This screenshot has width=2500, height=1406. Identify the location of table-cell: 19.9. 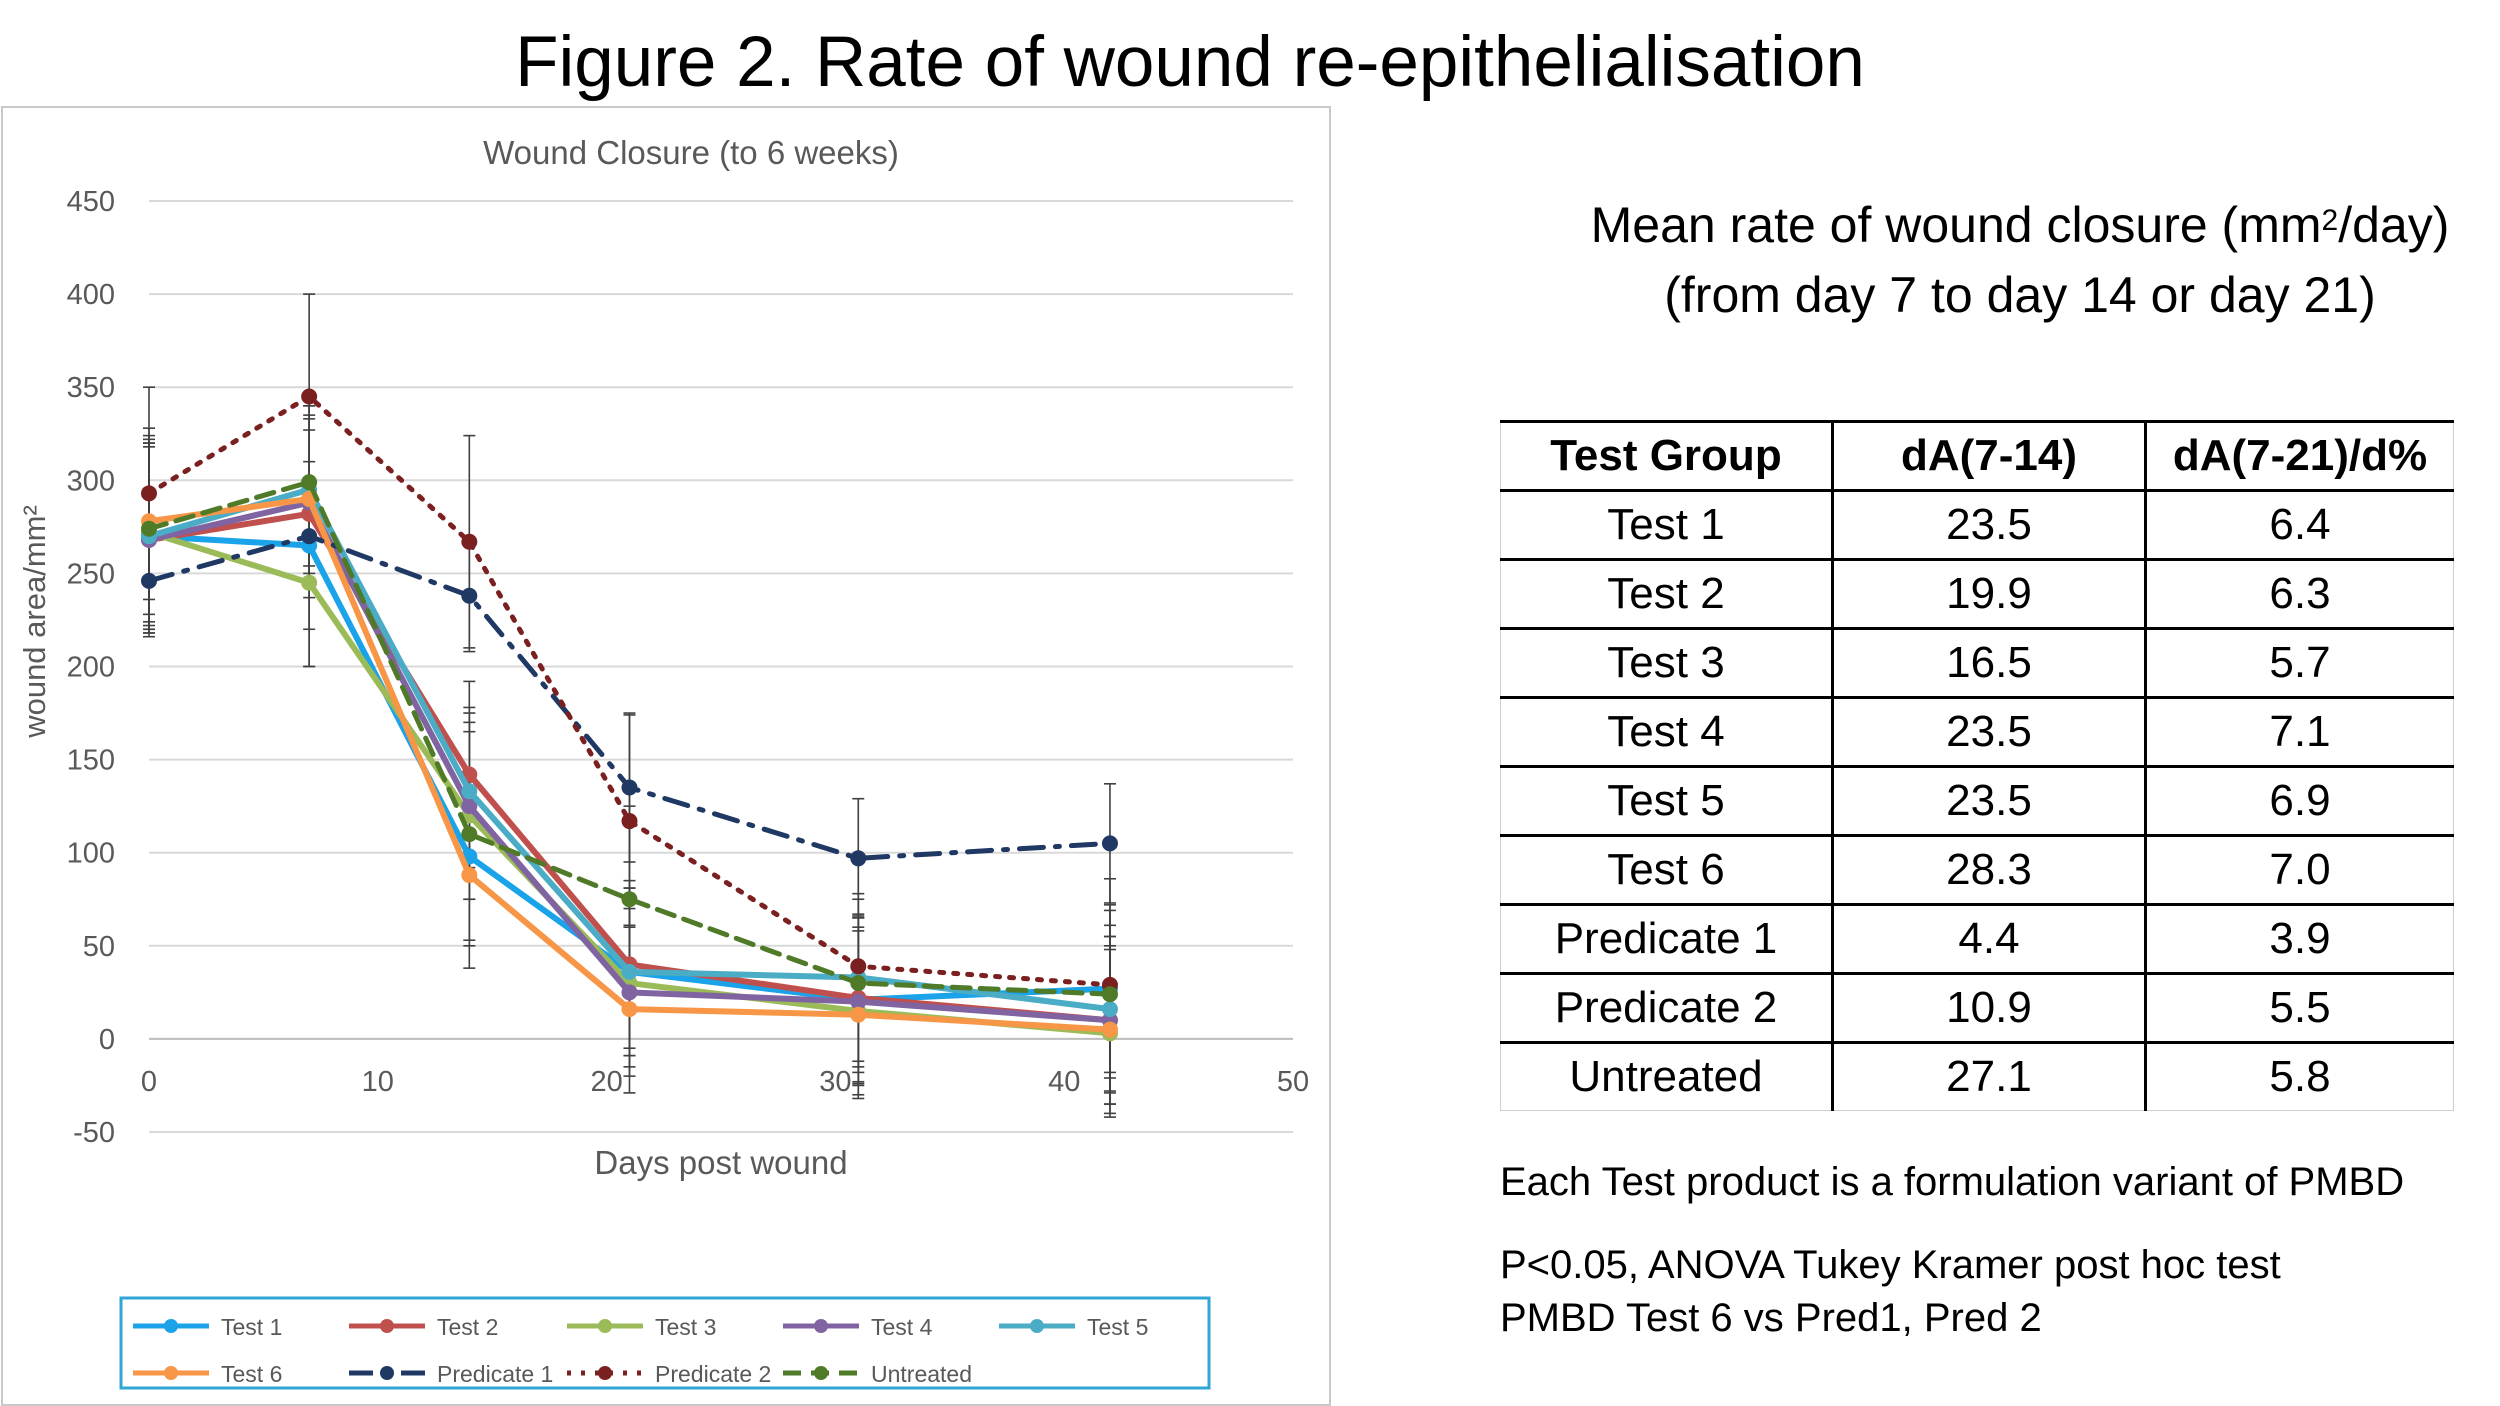
(1989, 594).